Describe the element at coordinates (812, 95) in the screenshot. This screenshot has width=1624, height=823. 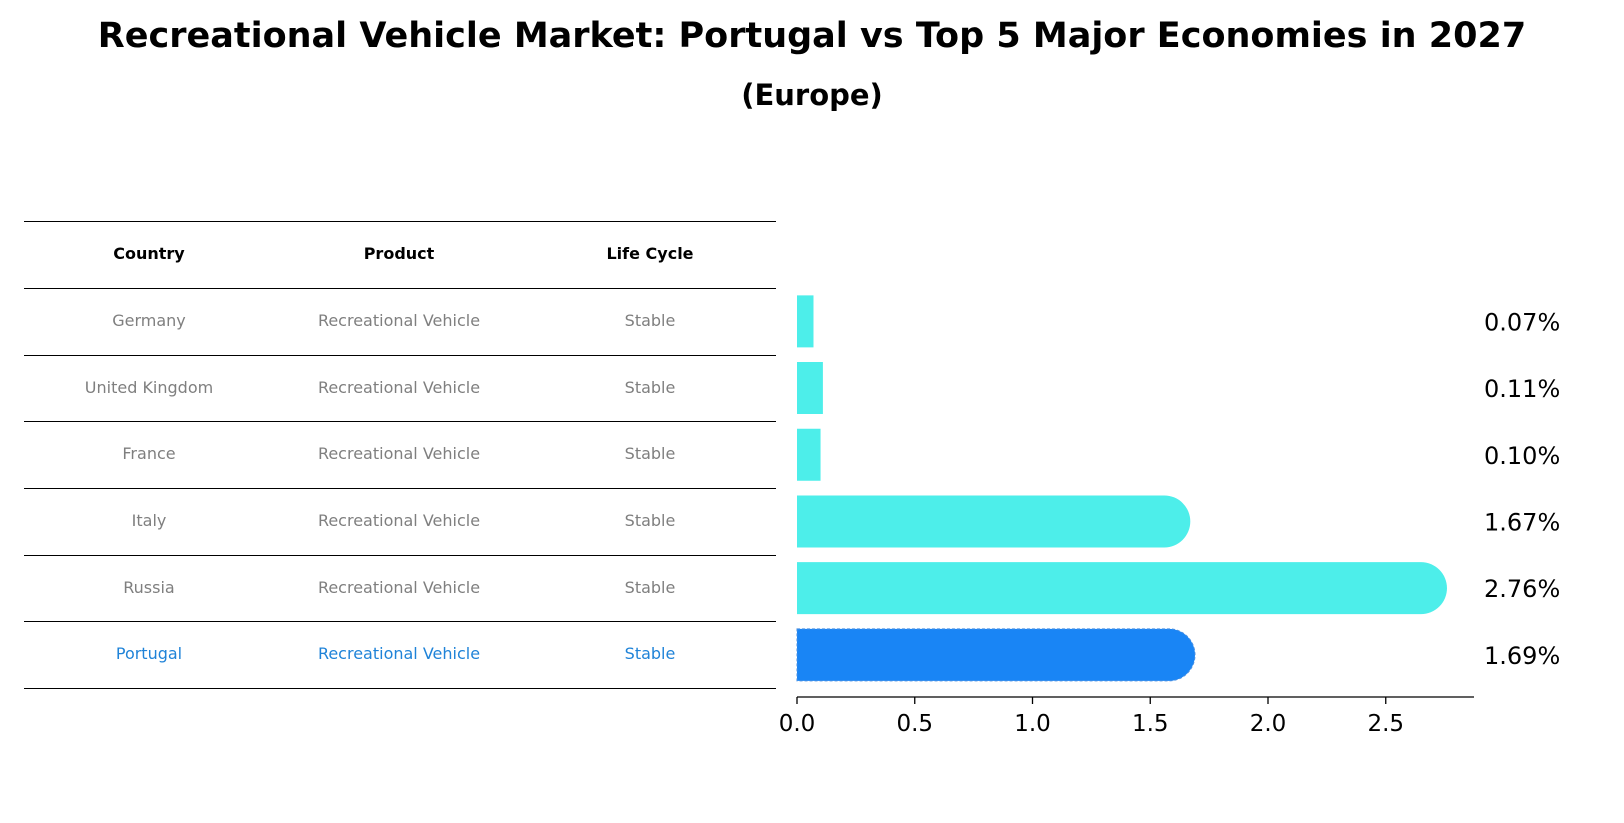
I see `chart-subtitle: (Europe)` at that location.